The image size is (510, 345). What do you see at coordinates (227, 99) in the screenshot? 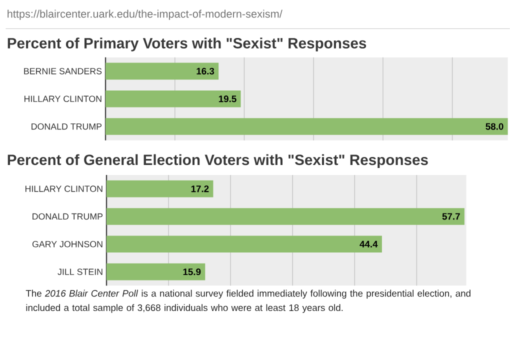
I see `data-label: 19.5` at bounding box center [227, 99].